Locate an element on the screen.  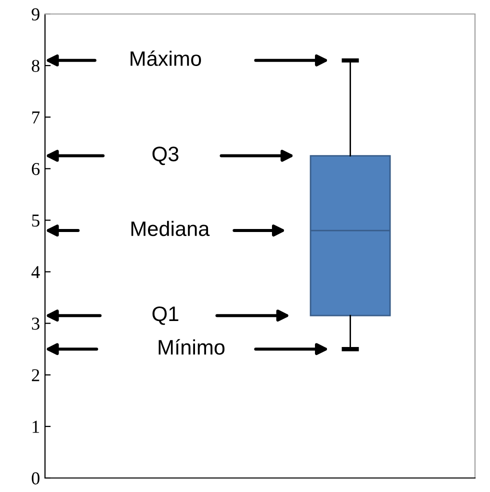
y-tick-label: 5 is located at coordinates (36, 220).